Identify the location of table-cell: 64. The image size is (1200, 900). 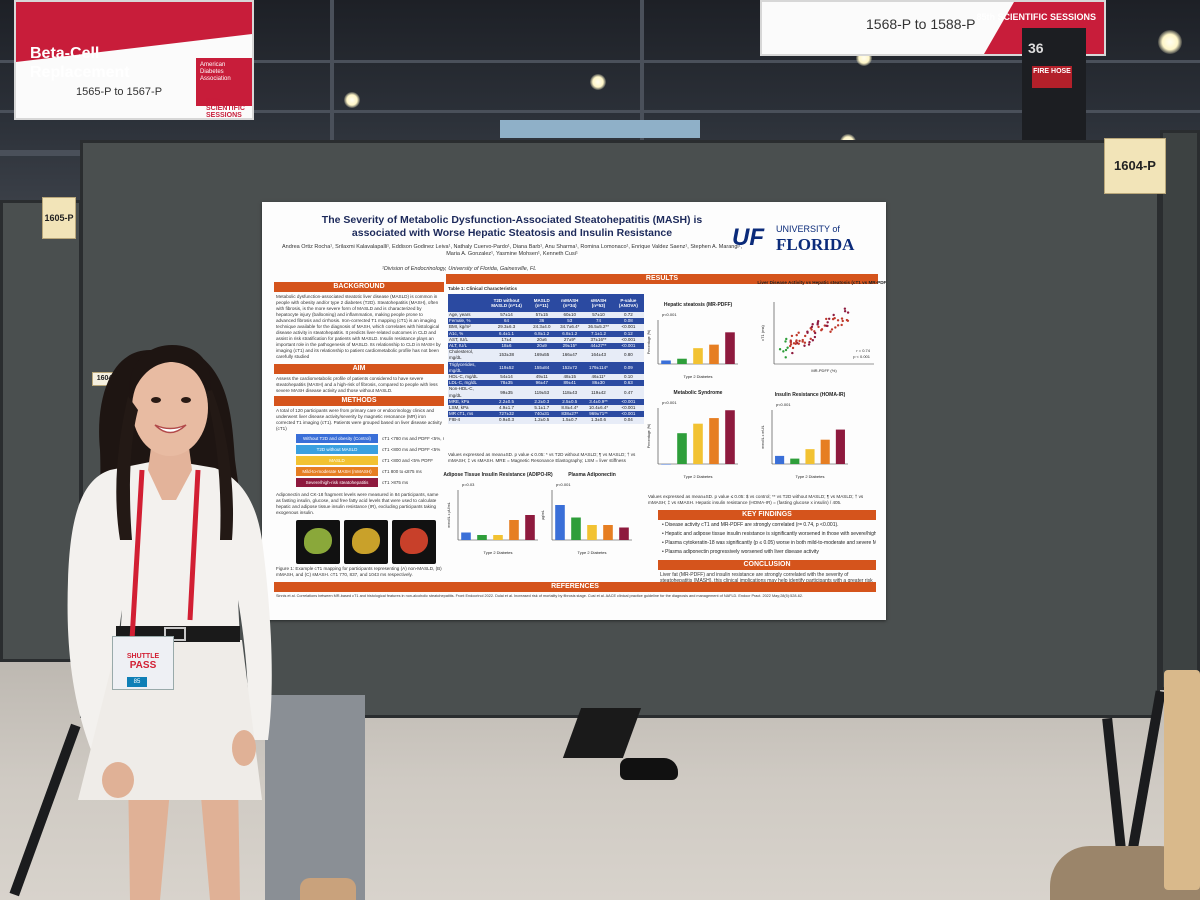
(506, 321).